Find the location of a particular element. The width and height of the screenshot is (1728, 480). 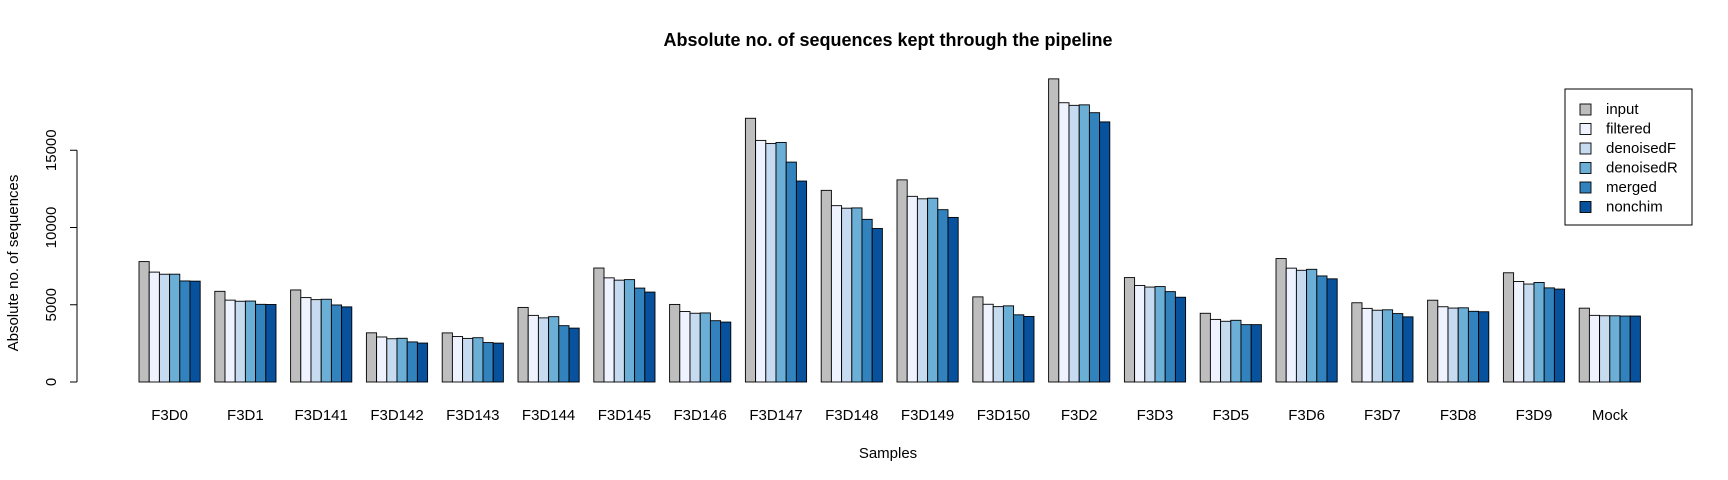

bar-F3D146-denoisedR is located at coordinates (705, 347).